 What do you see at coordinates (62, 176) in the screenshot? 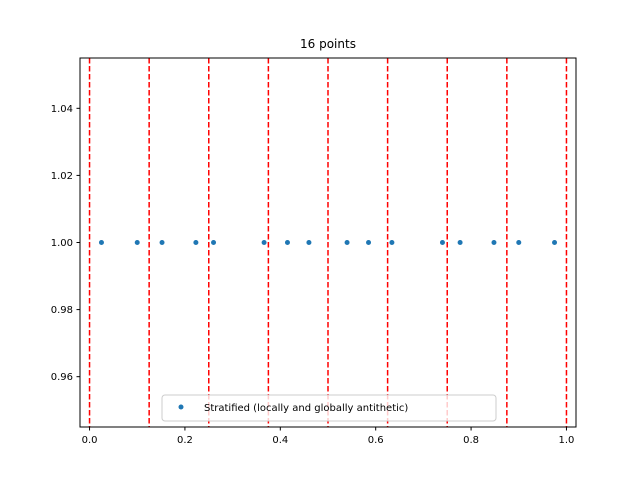
I see `y-tick-label-3: 1.02` at bounding box center [62, 176].